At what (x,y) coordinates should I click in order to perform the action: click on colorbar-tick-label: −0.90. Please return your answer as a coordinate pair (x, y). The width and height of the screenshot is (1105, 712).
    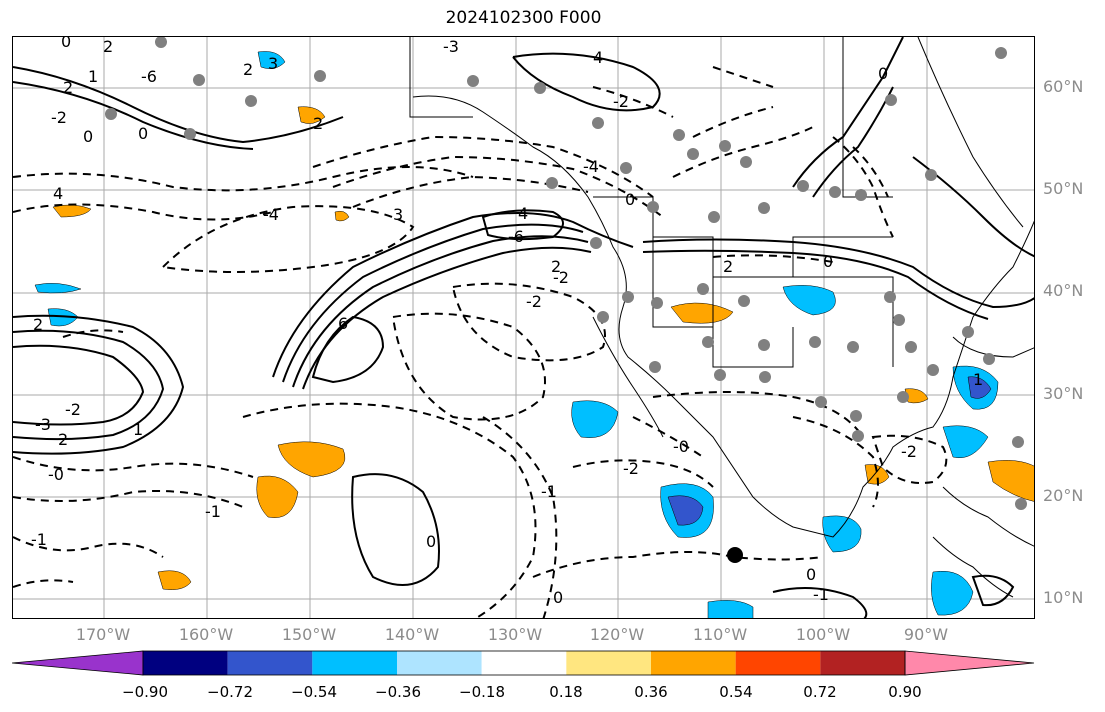
    Looking at the image, I should click on (145, 692).